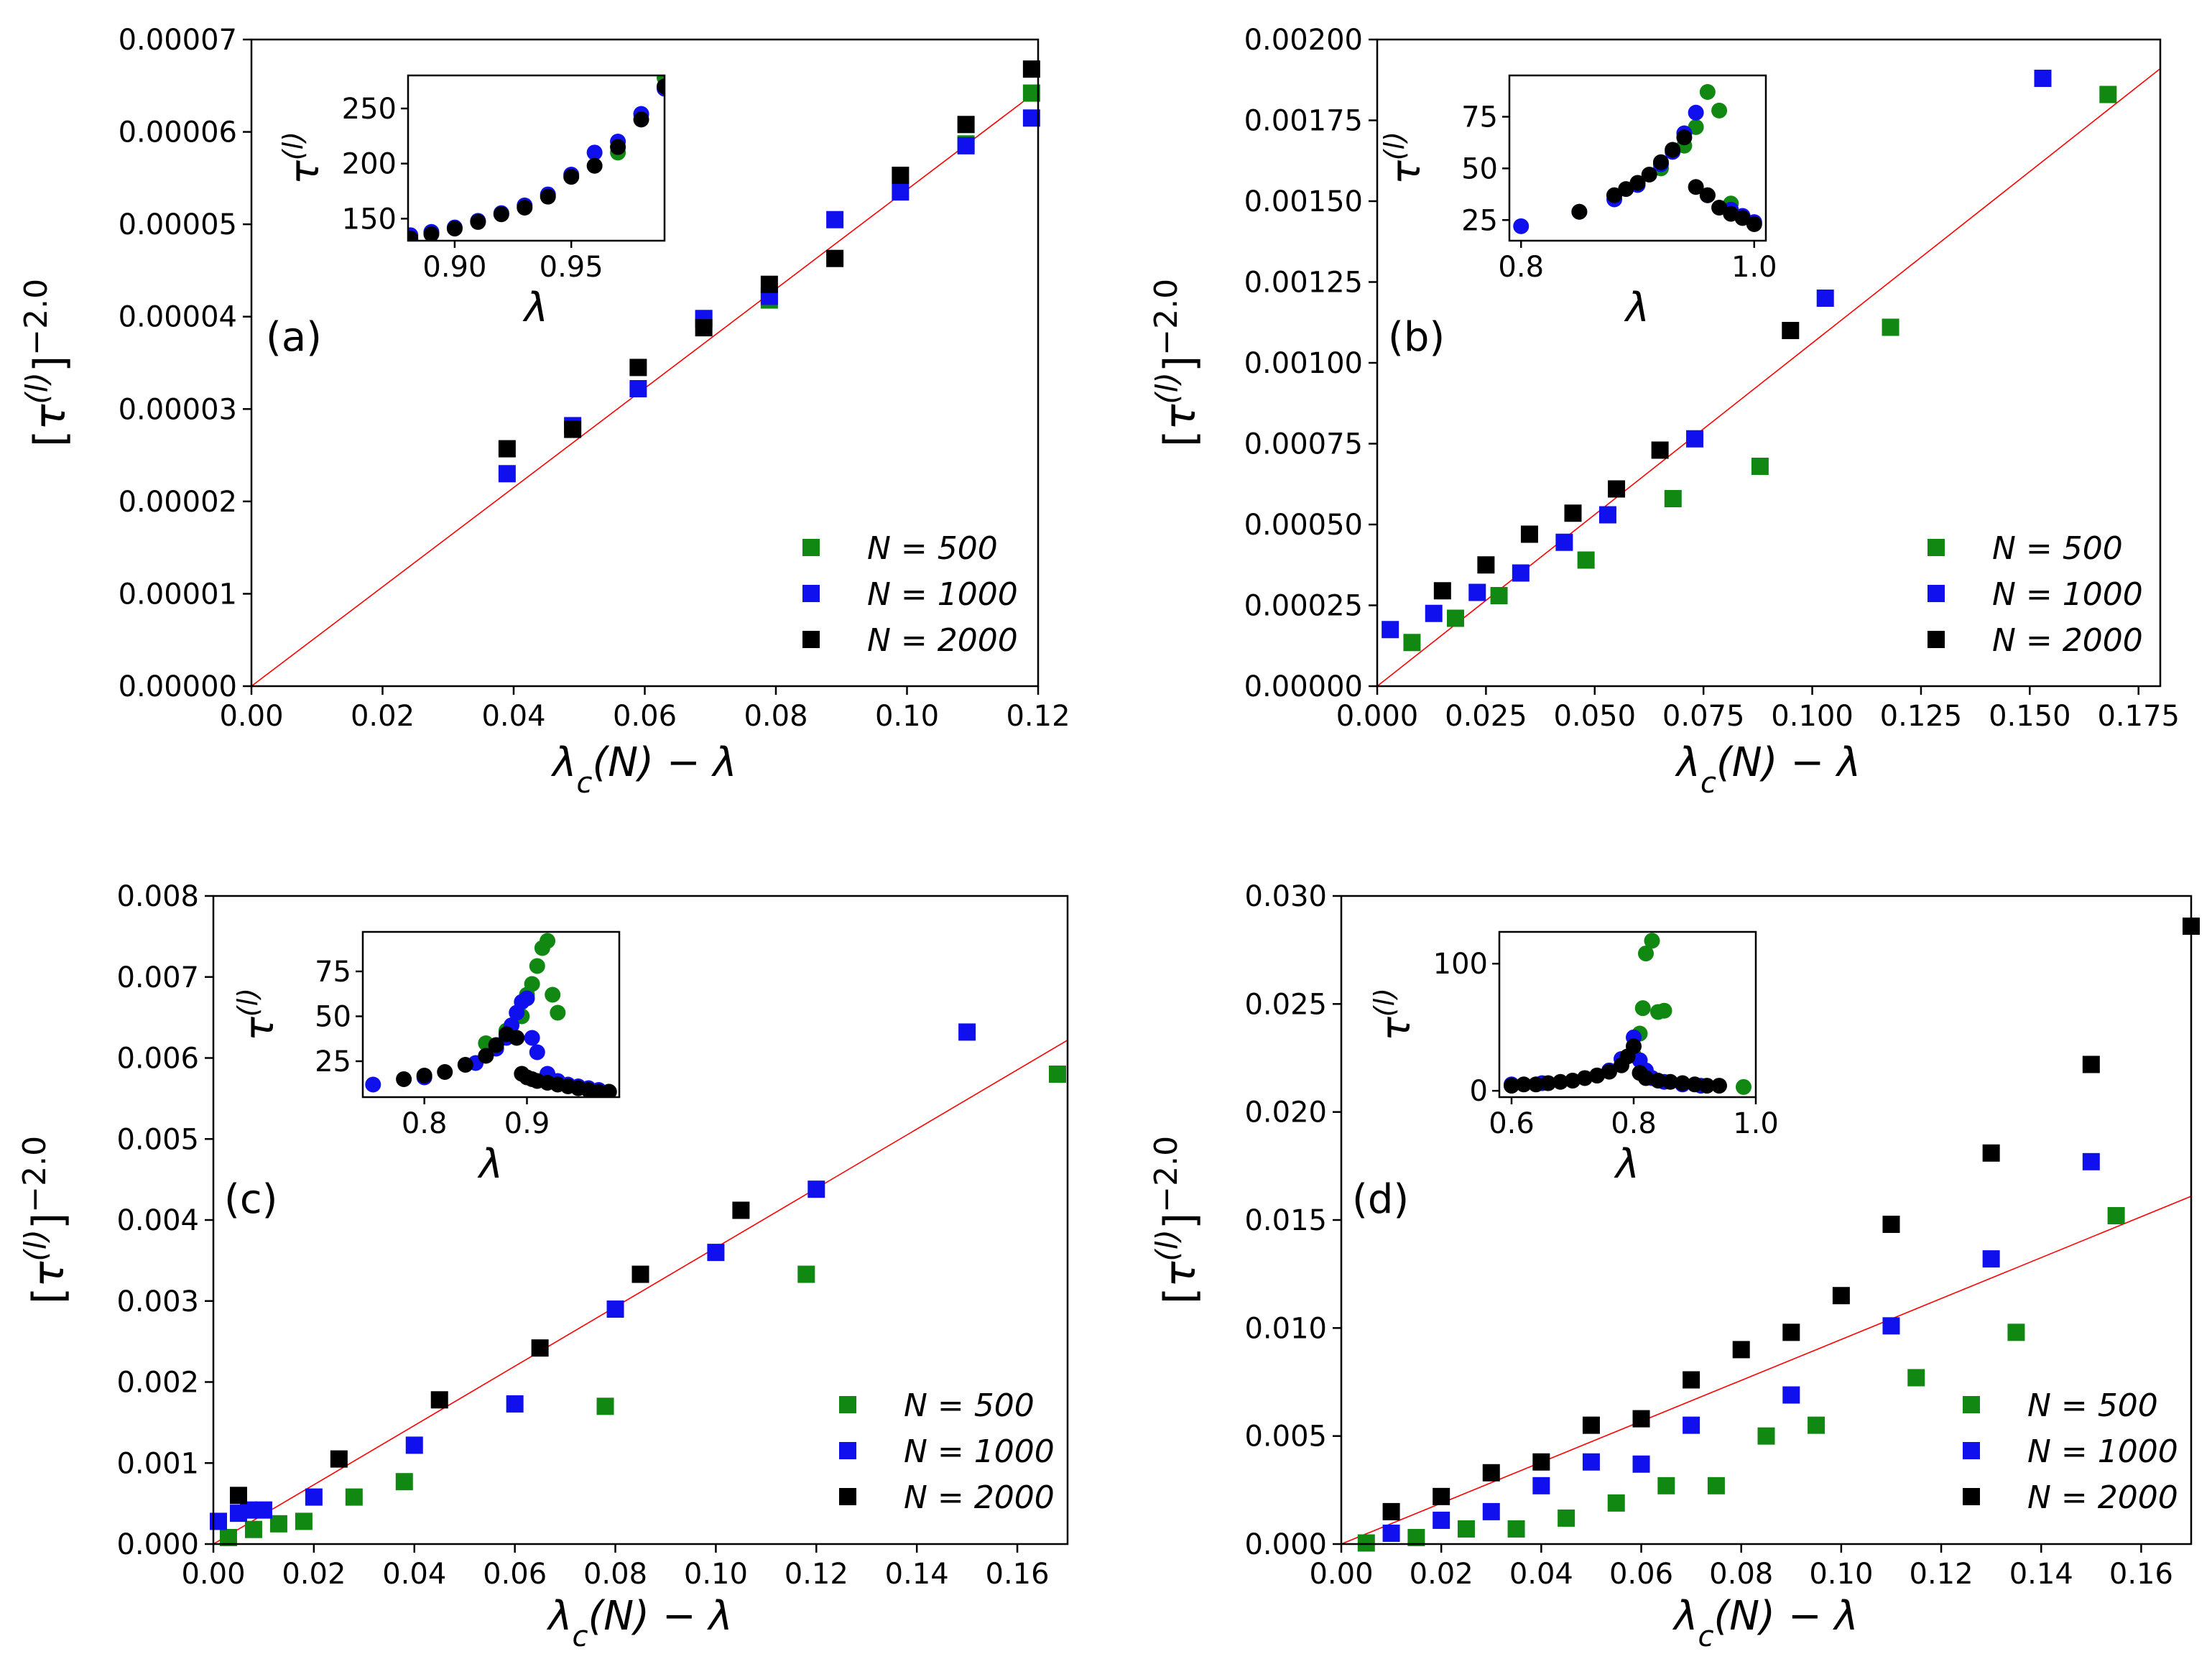 The image size is (2212, 1659). What do you see at coordinates (157, 1220) in the screenshot?
I see `y-tick-label: 0.004` at bounding box center [157, 1220].